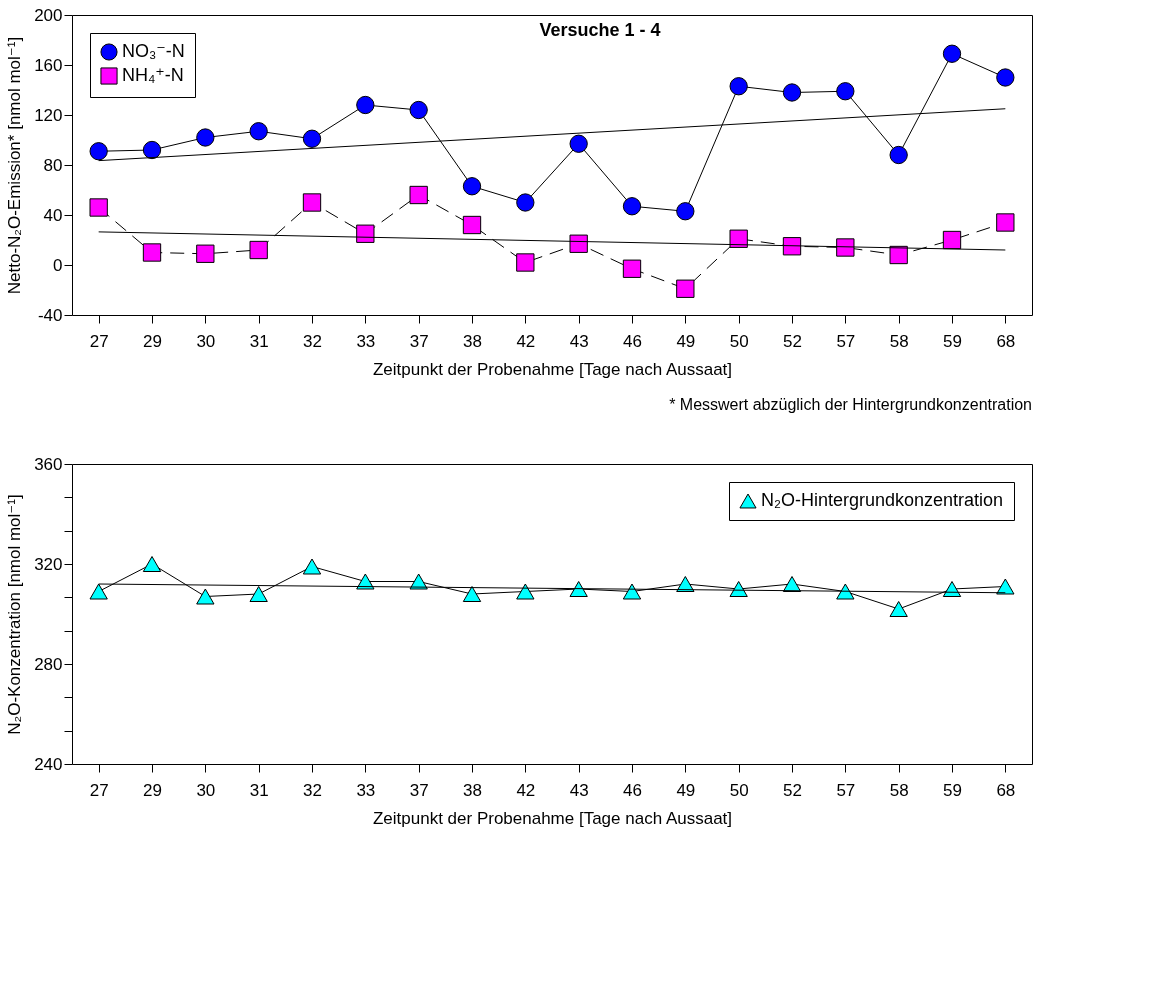  I want to click on legend-label: N₂O-Hintergrundkonzentration, so click(882, 500).